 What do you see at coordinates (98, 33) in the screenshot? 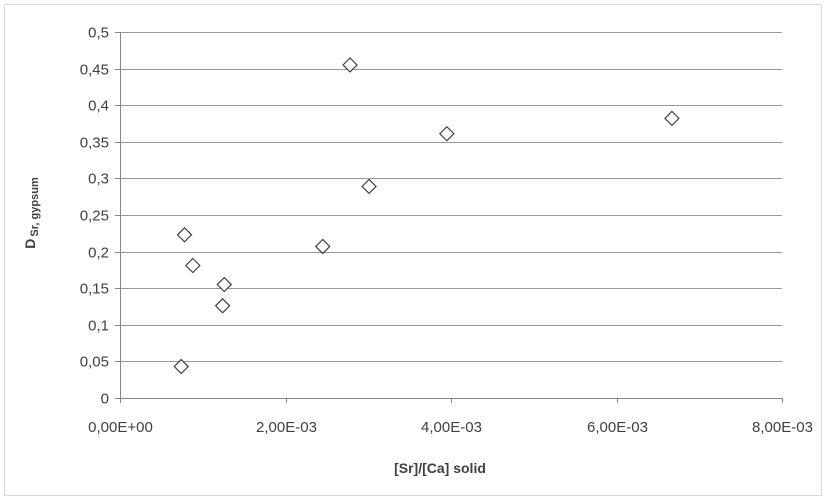
I see `y-tick-label: 0,5` at bounding box center [98, 33].